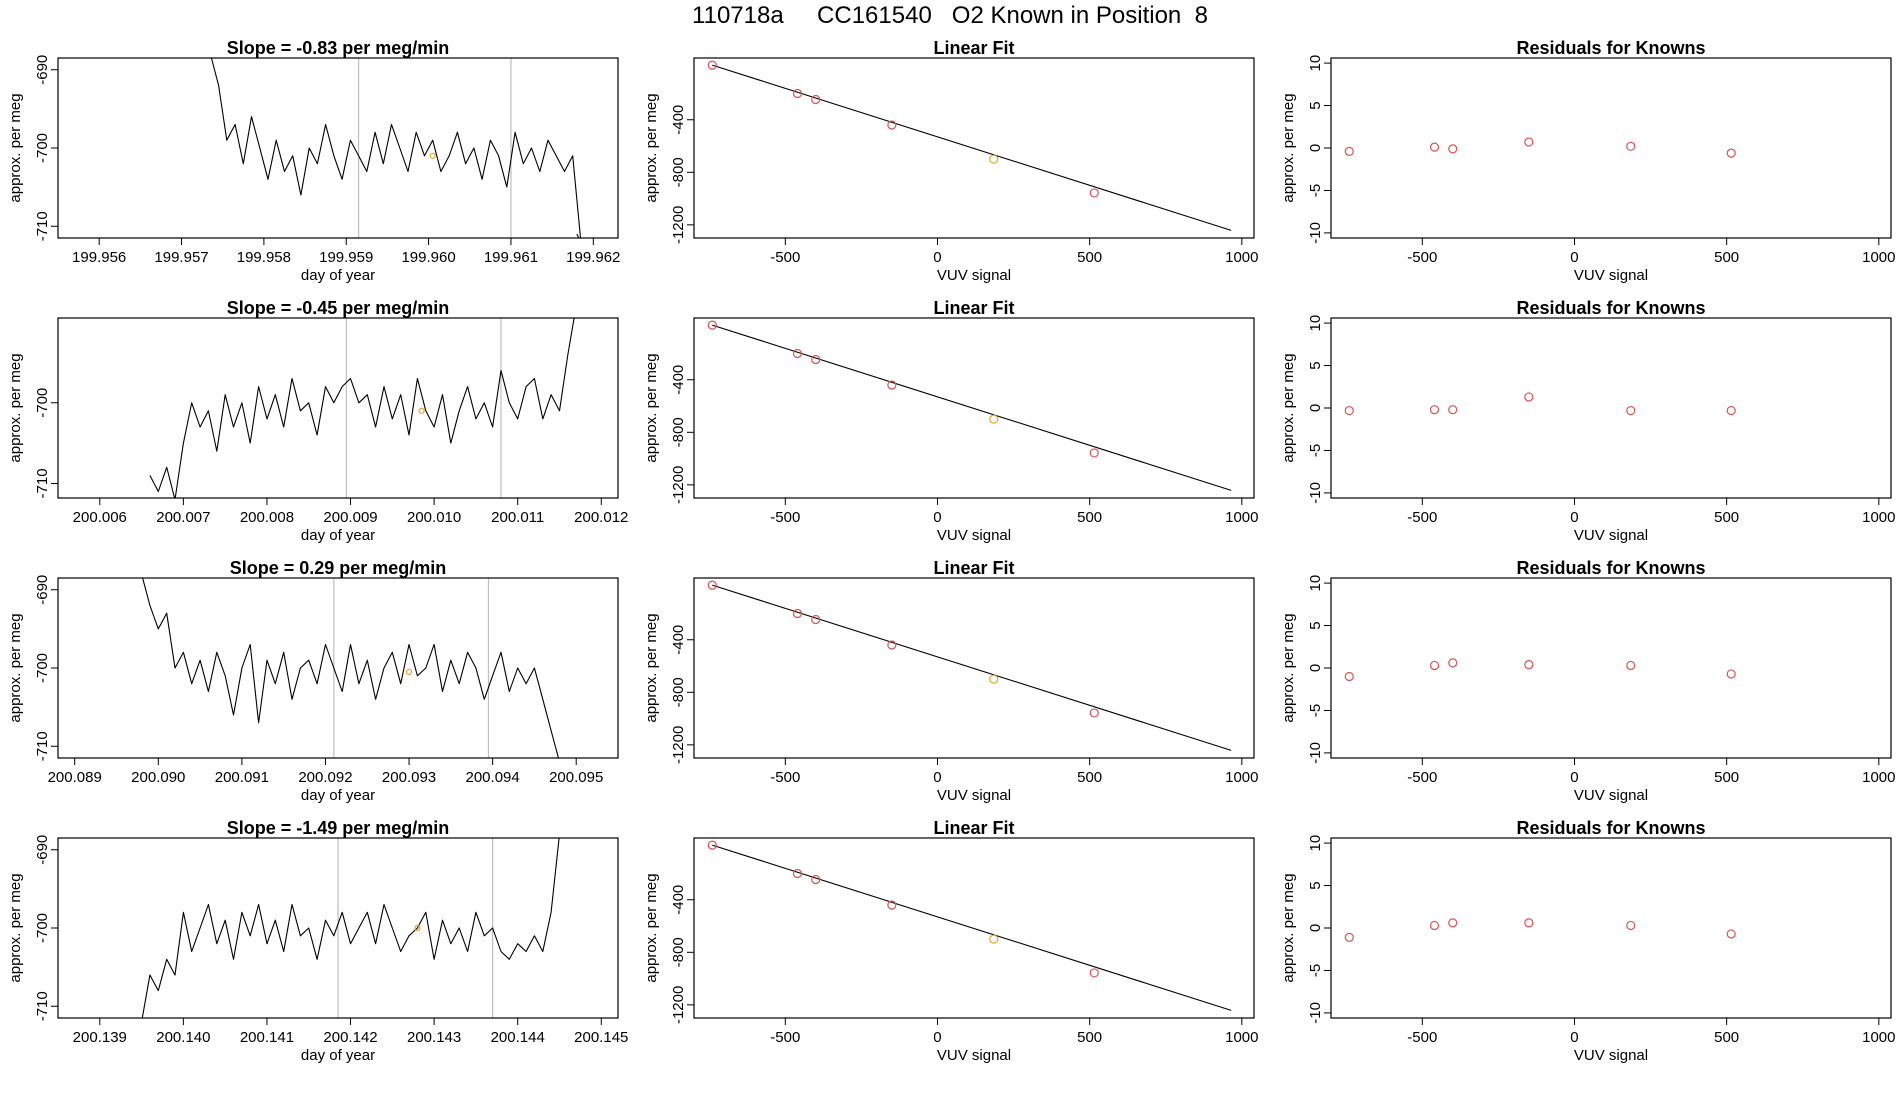  Describe the element at coordinates (338, 275) in the screenshot. I see `x-axis-label: day of year` at that location.